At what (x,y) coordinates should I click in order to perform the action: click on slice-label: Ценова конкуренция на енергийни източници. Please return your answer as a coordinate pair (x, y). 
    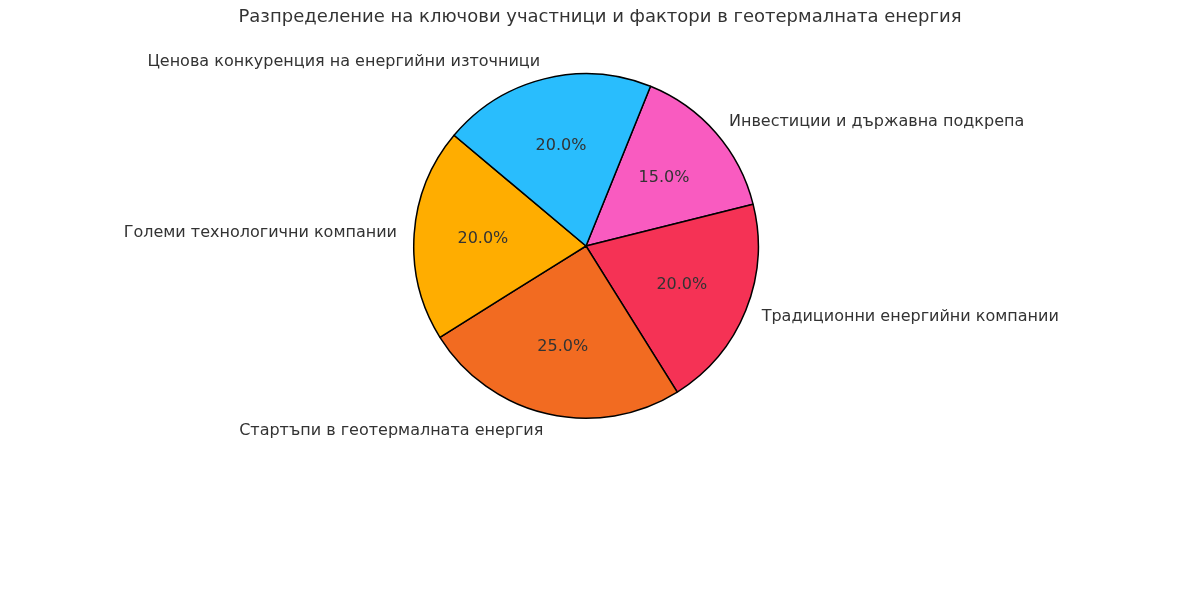
    Looking at the image, I should click on (344, 61).